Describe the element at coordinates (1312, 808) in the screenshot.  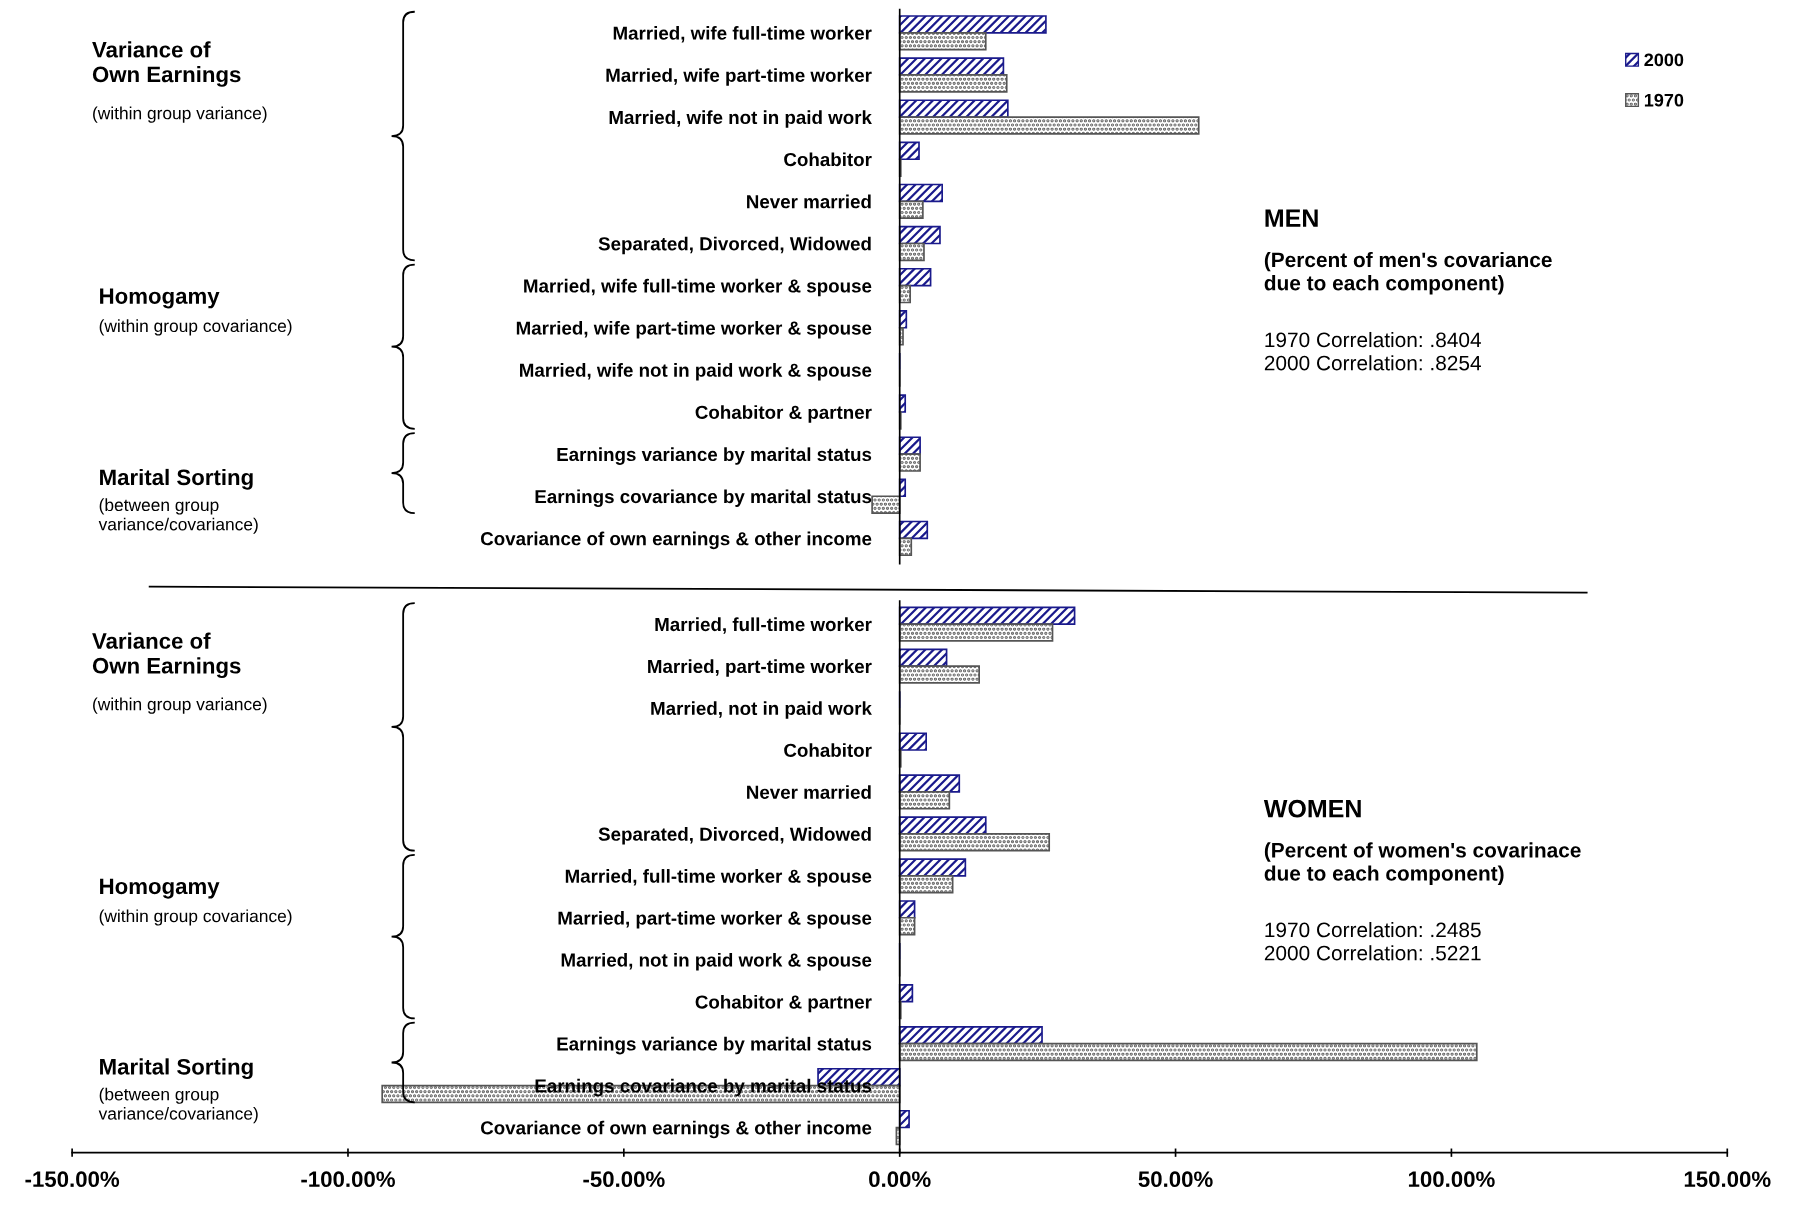
I see `annotation: WOMEN` at that location.